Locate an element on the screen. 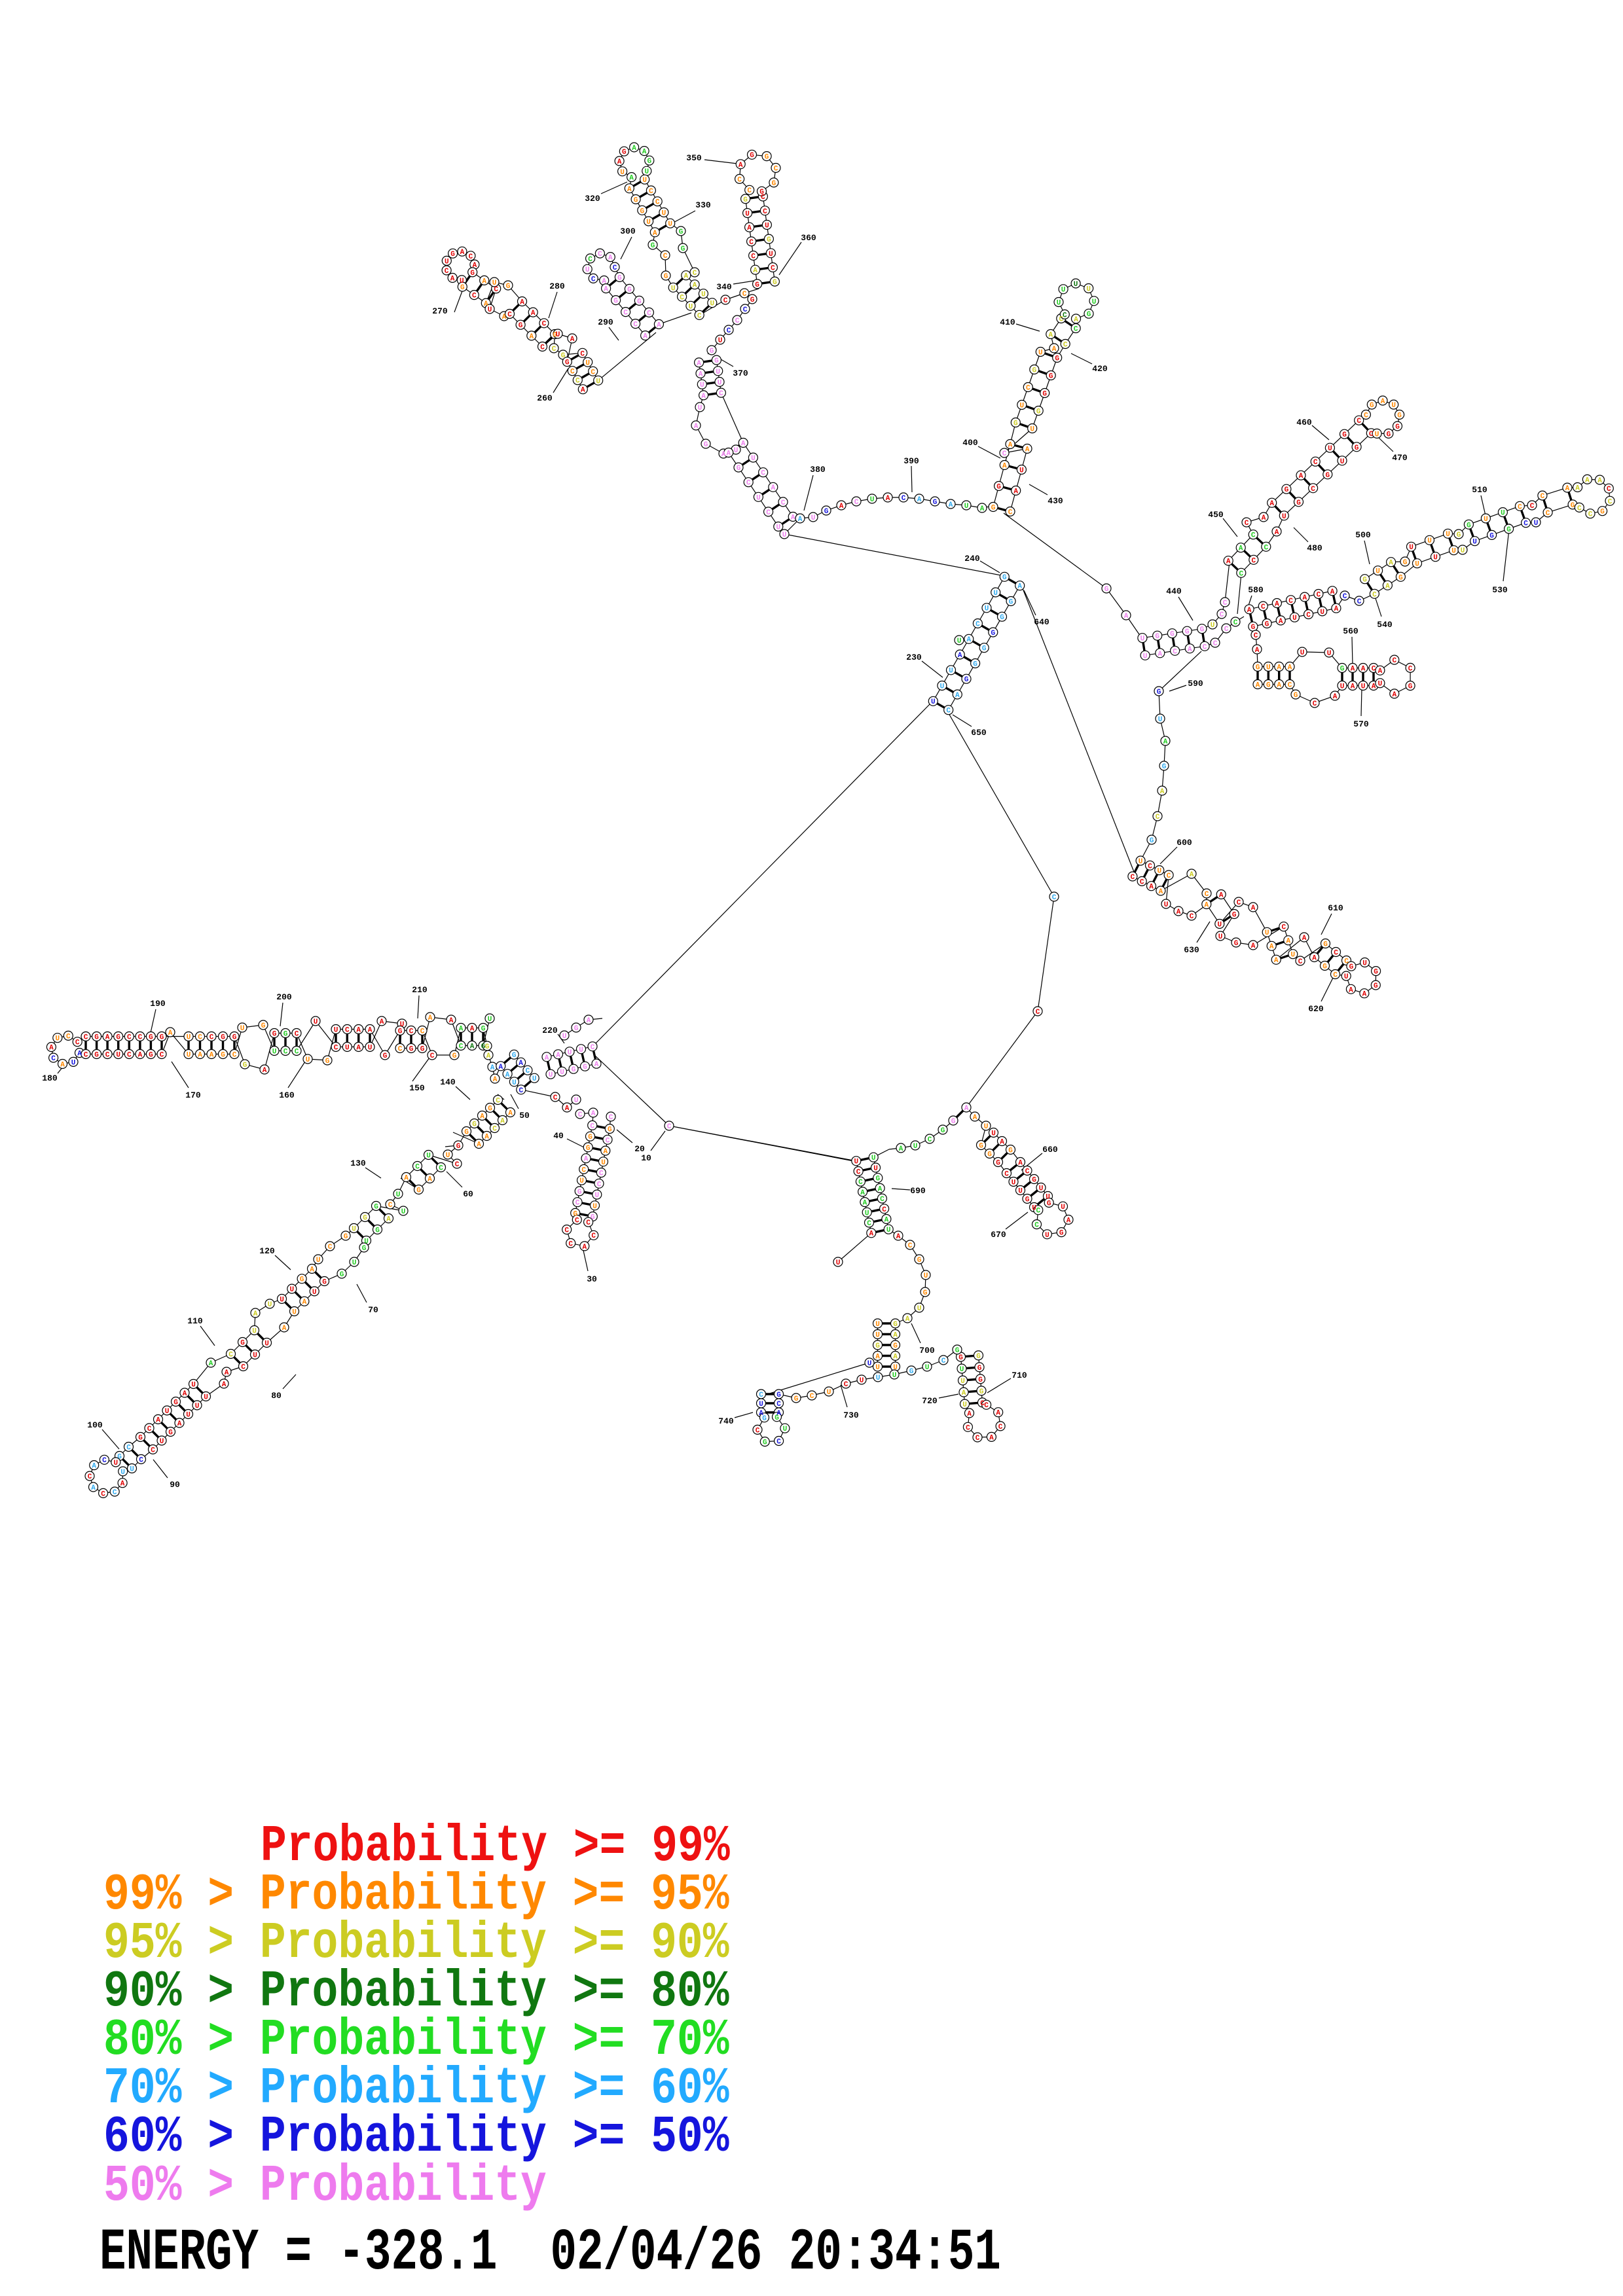 This screenshot has width=1623, height=2296. svg-text: 300 is located at coordinates (628, 231).